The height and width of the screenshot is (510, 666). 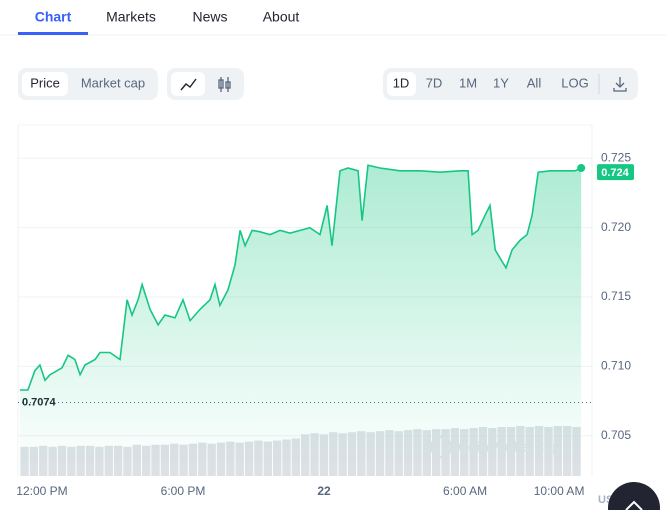 What do you see at coordinates (574, 82) in the screenshot?
I see `range-button: LOG` at bounding box center [574, 82].